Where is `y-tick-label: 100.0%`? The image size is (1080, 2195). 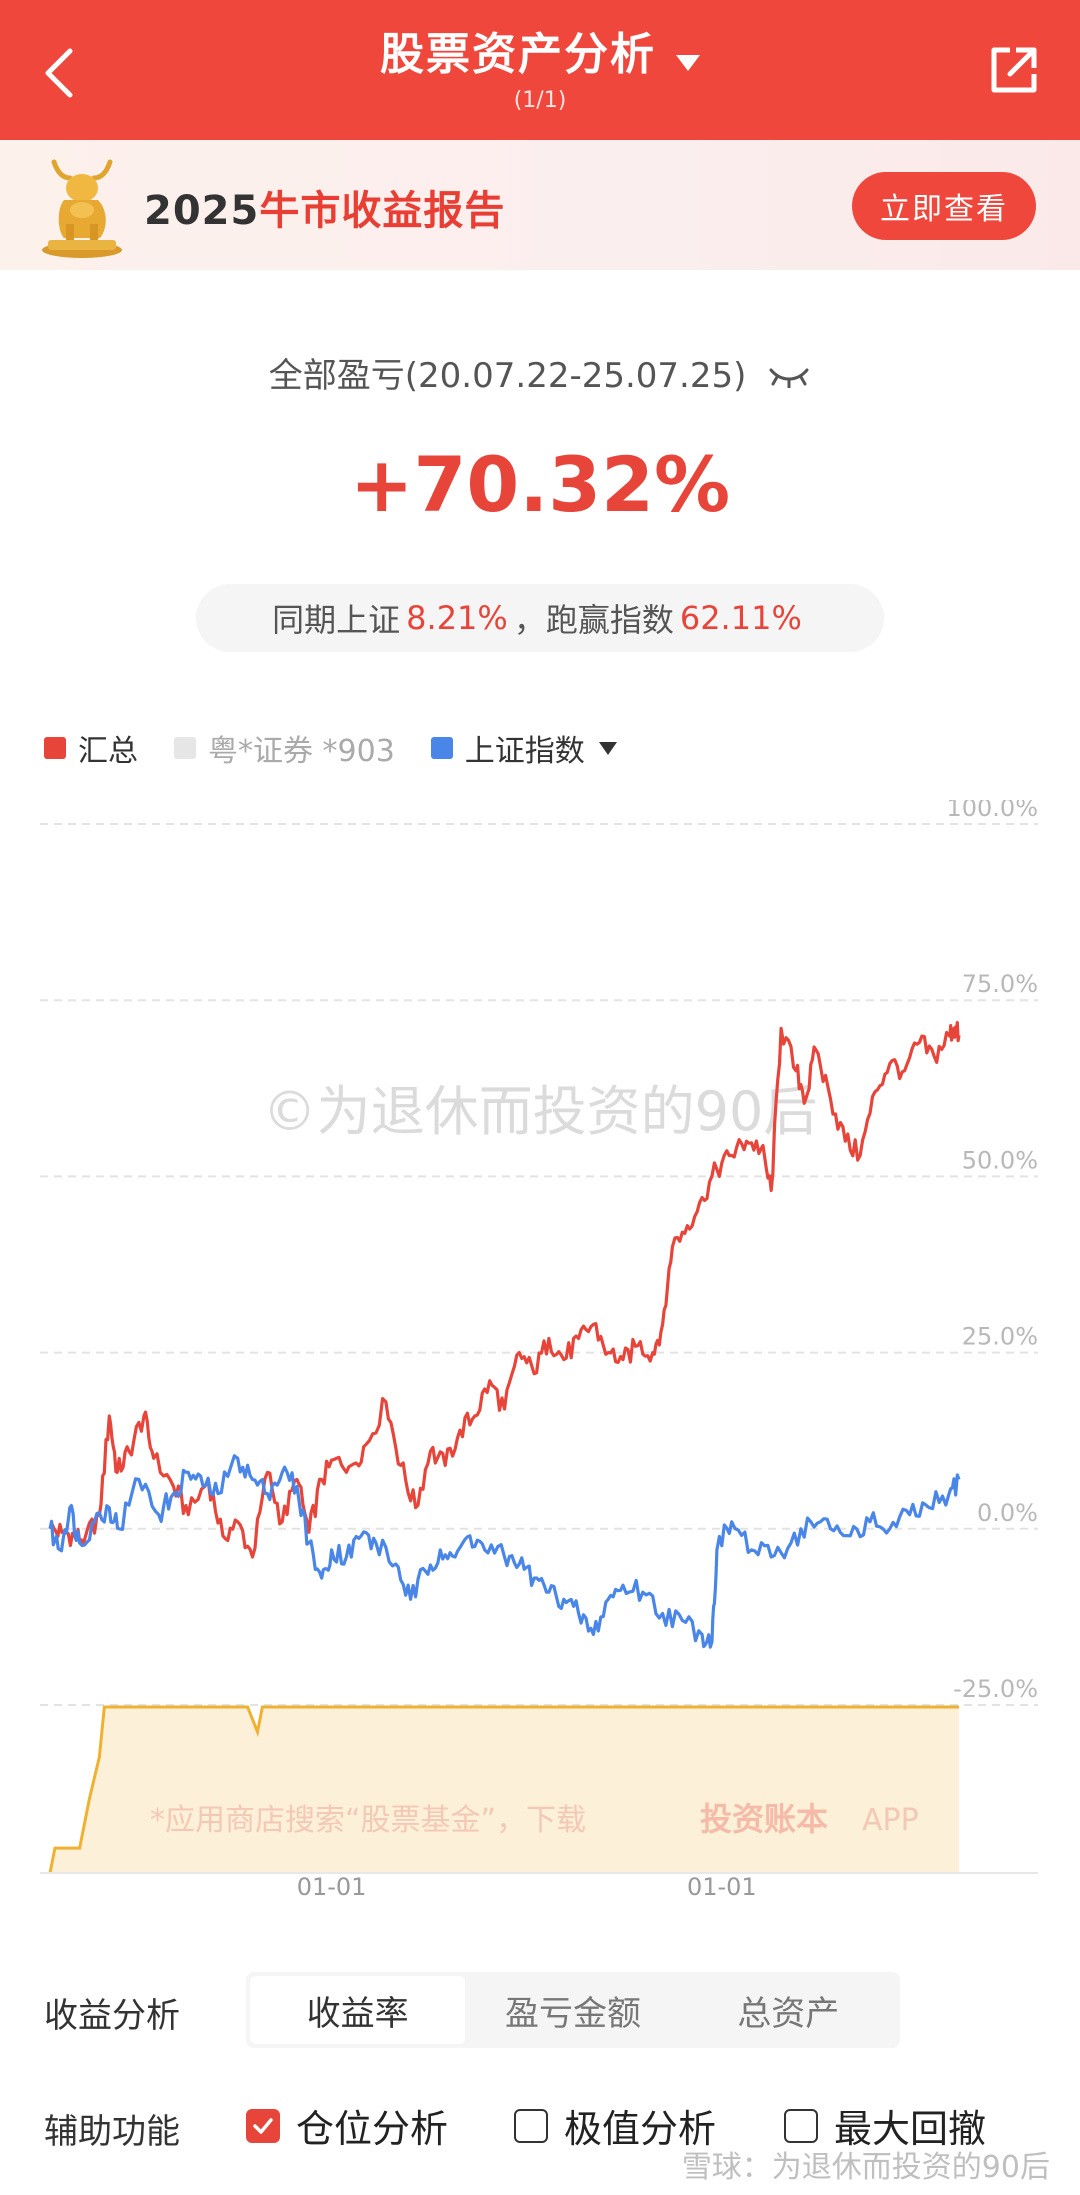 y-tick-label: 100.0% is located at coordinates (992, 811).